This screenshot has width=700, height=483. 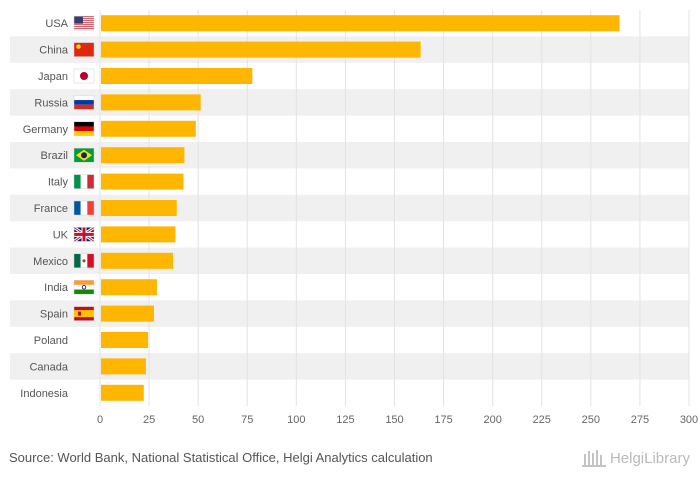 What do you see at coordinates (123, 366) in the screenshot?
I see `bar-canada` at bounding box center [123, 366].